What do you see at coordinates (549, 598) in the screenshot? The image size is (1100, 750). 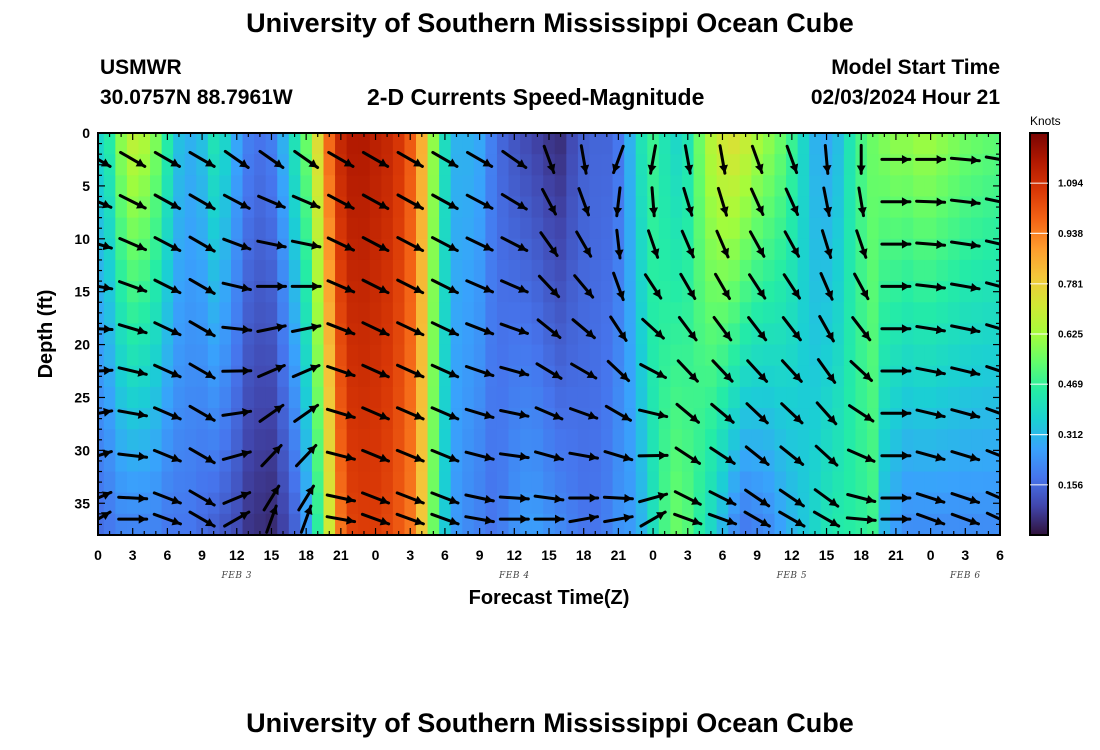 I see `x-axis-title: Forecast Time(Z)` at bounding box center [549, 598].